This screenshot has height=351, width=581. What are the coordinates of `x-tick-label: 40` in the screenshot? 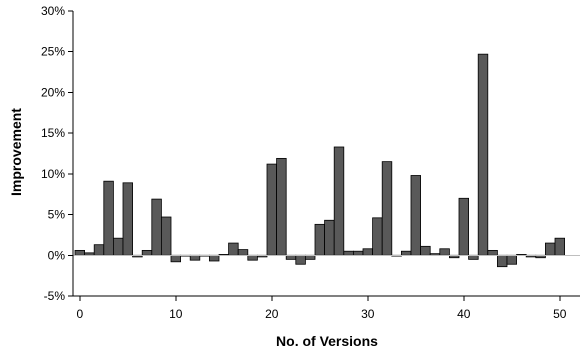 It's located at (464, 314).